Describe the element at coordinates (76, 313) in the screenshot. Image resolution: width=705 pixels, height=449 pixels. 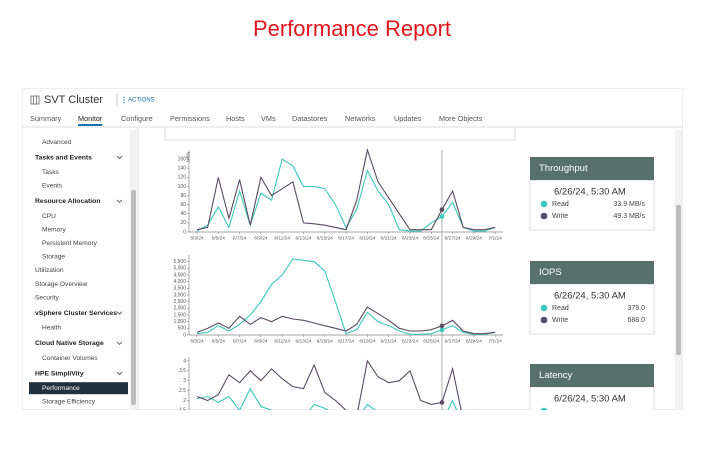
I see `nav-group: vSphere Cluster Services` at that location.